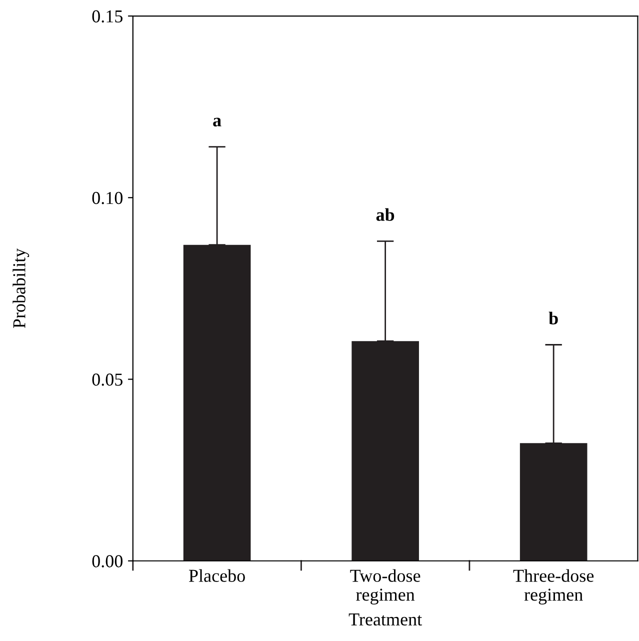 This screenshot has width=639, height=641. Describe the element at coordinates (385, 620) in the screenshot. I see `x-axis-title: Treatment` at that location.